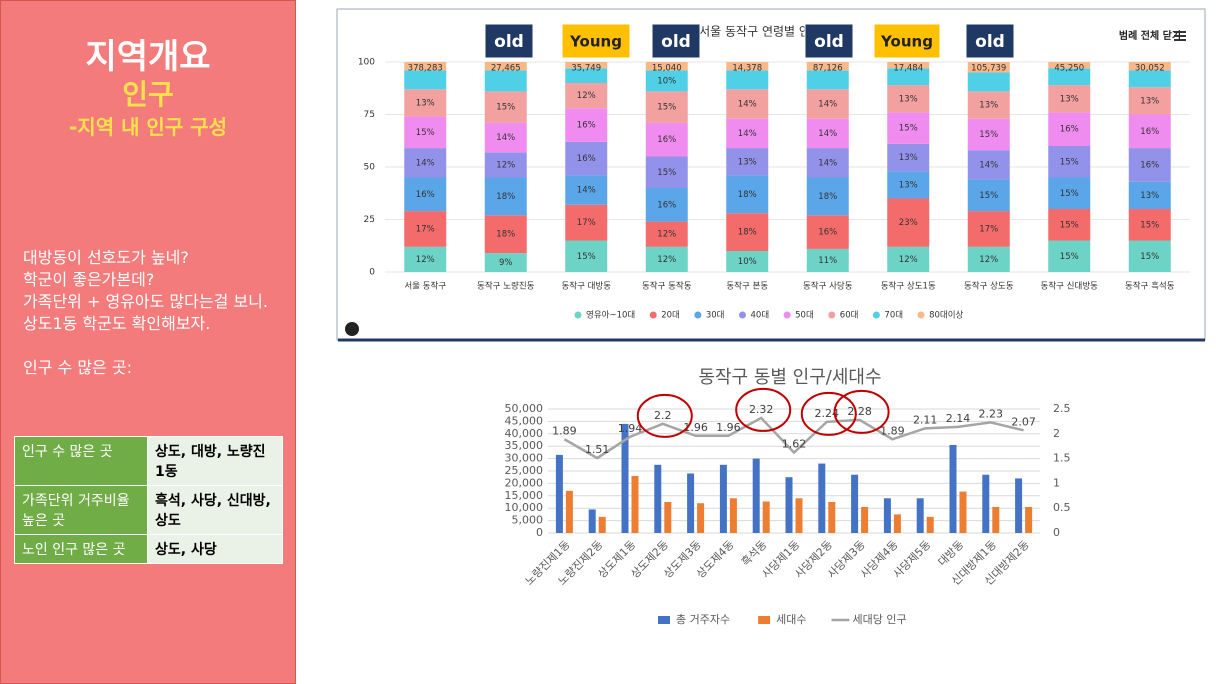 The image size is (1216, 684). Describe the element at coordinates (908, 286) in the screenshot. I see `x-tick-label: 동작구 상도1동` at that location.